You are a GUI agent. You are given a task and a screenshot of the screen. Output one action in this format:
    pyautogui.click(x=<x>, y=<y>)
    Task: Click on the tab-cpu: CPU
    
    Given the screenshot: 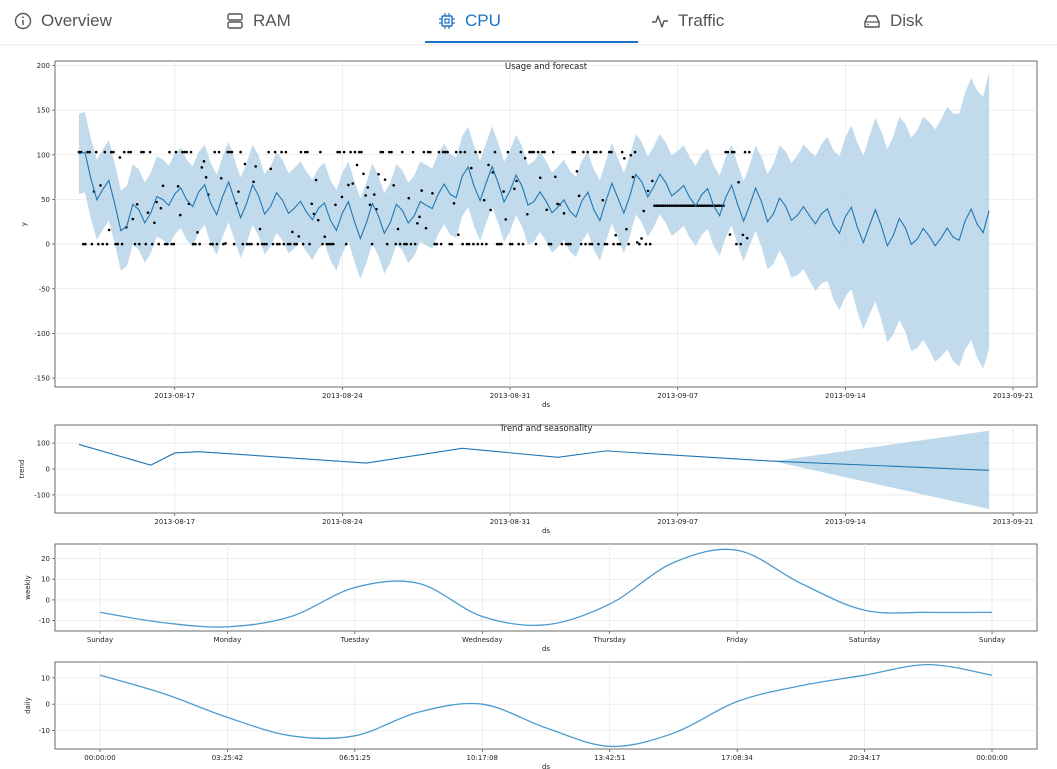 What is the action you would take?
    pyautogui.click(x=469, y=21)
    